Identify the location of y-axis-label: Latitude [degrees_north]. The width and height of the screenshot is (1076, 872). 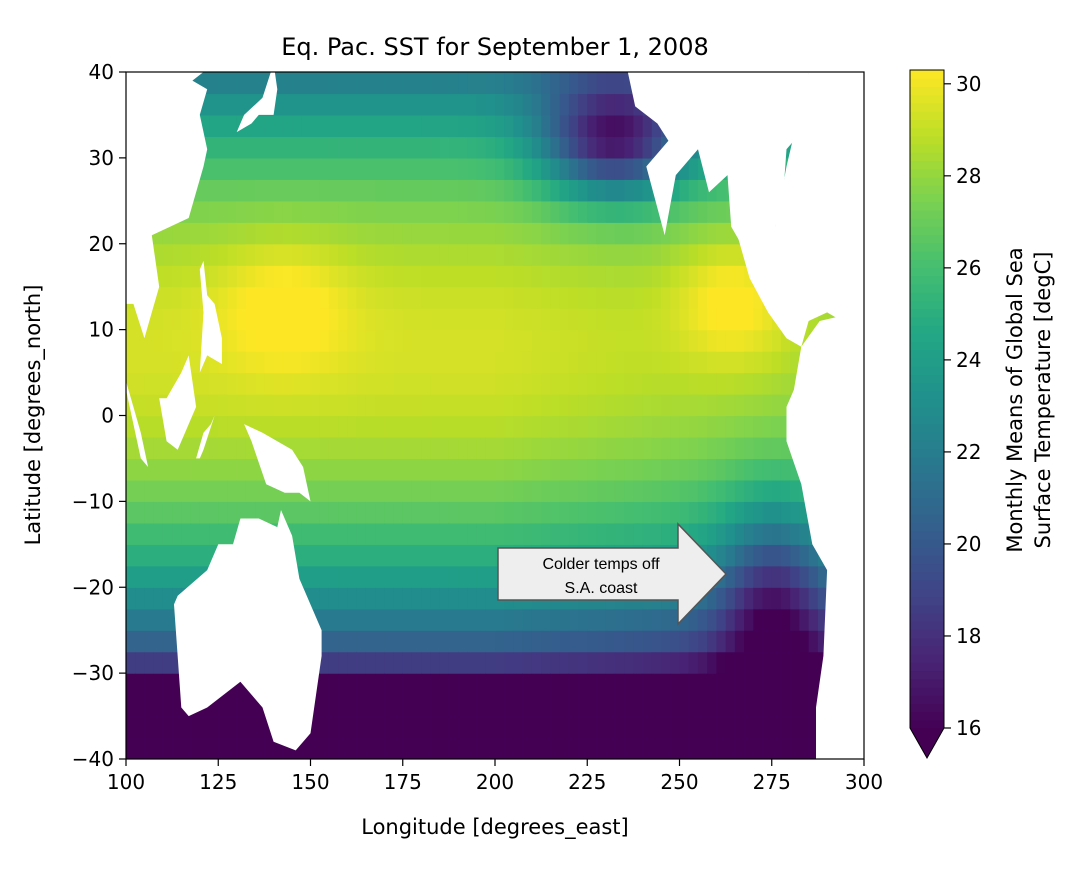
(33, 415).